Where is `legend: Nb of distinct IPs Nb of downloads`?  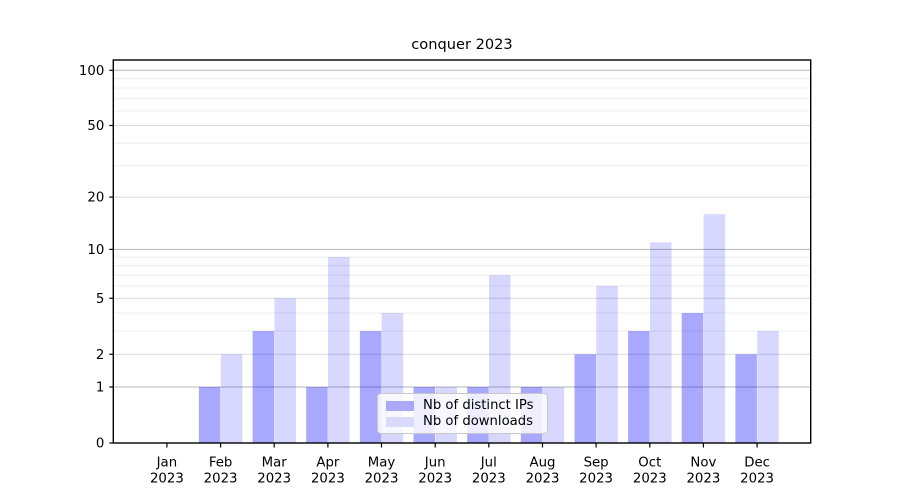 legend: Nb of distinct IPs Nb of downloads is located at coordinates (462, 413).